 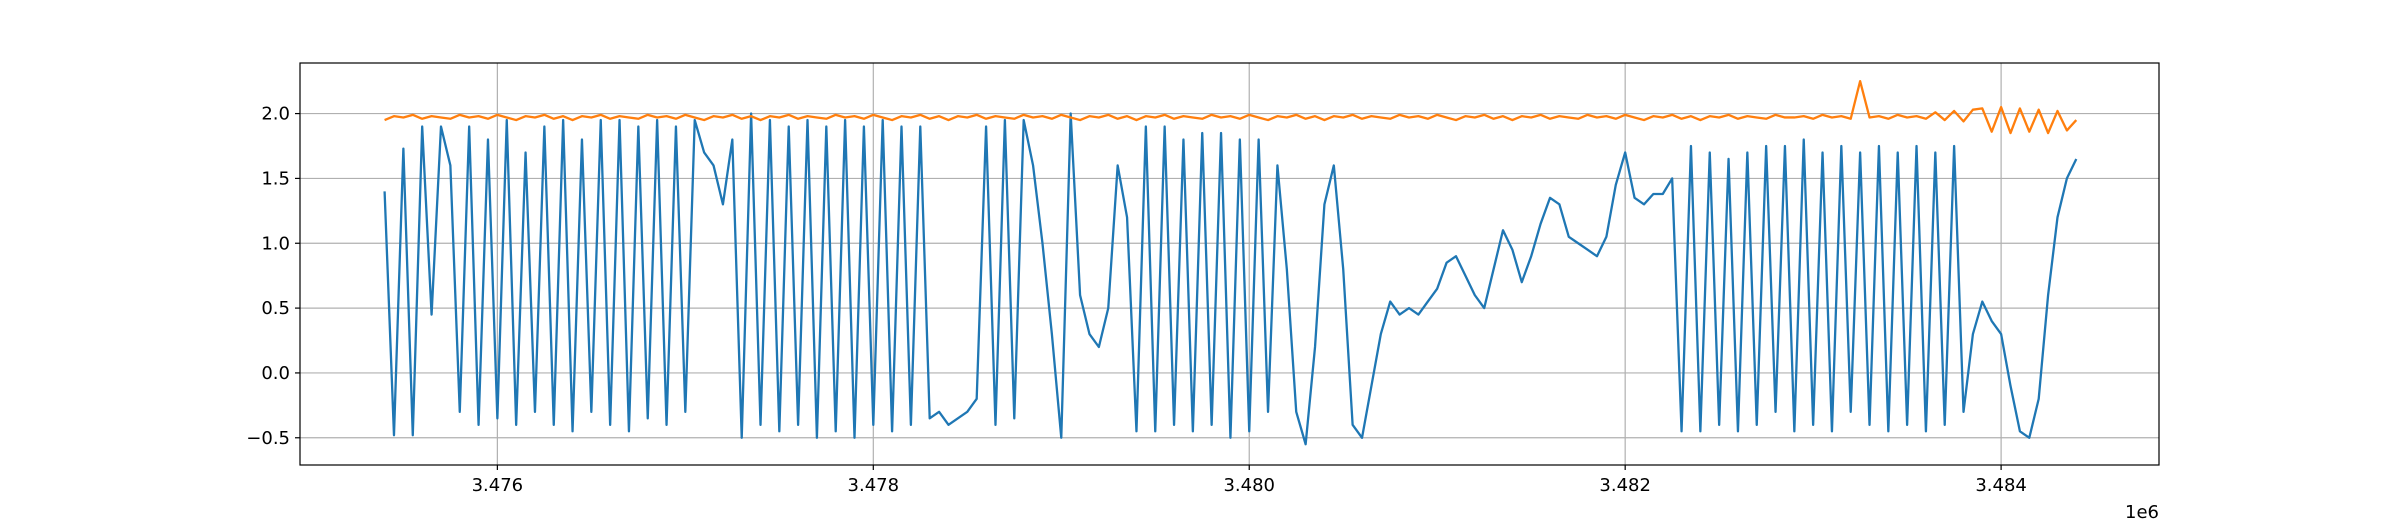 What do you see at coordinates (268, 438) in the screenshot?
I see `y-tick-label: −0.5` at bounding box center [268, 438].